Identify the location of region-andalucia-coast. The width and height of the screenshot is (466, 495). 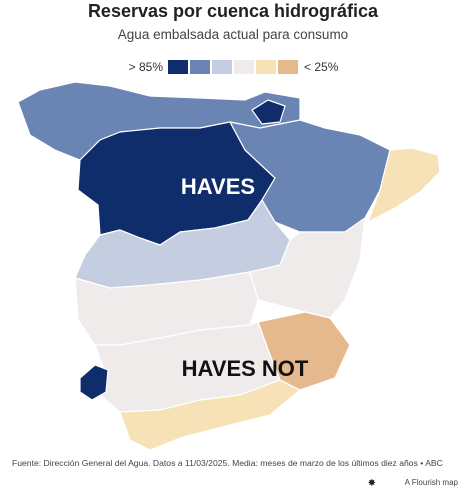
(210, 415).